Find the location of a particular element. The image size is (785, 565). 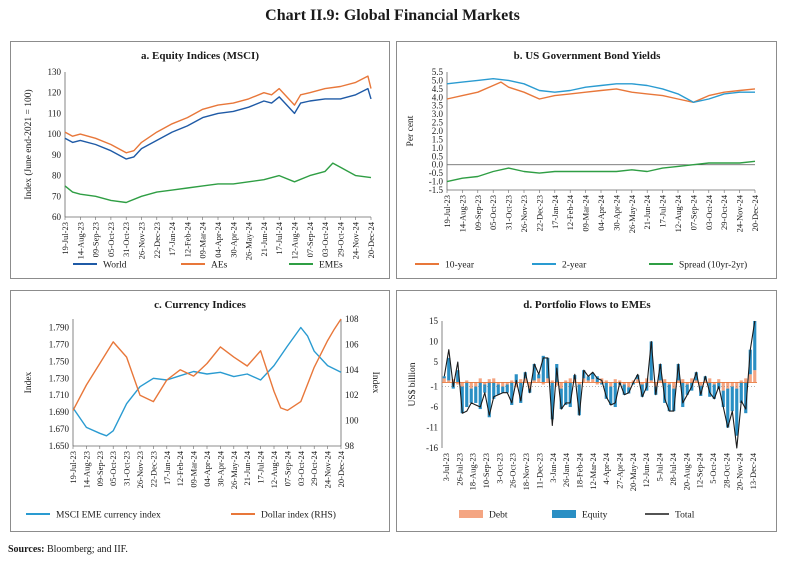

legend-label: 2-year is located at coordinates (574, 266).